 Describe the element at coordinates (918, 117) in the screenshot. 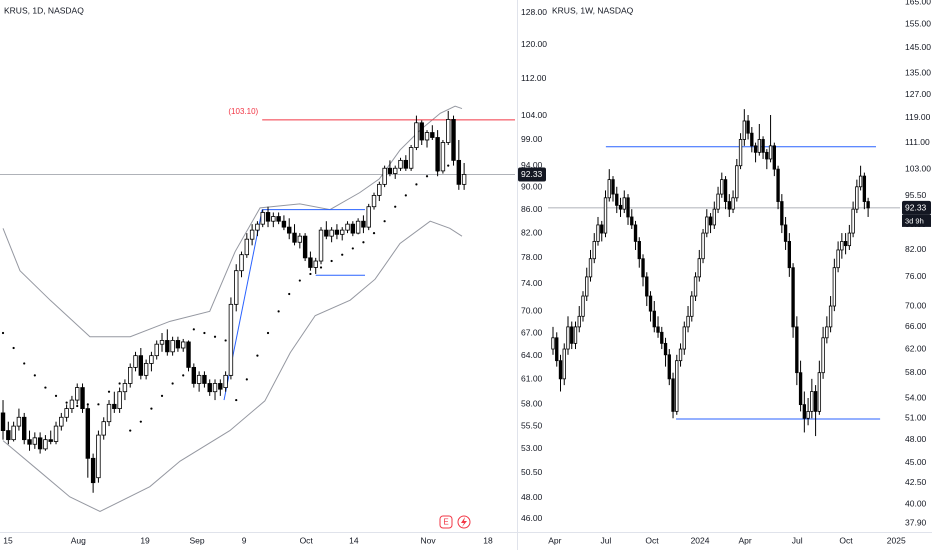

I see `y-tick-label: 119.00` at that location.